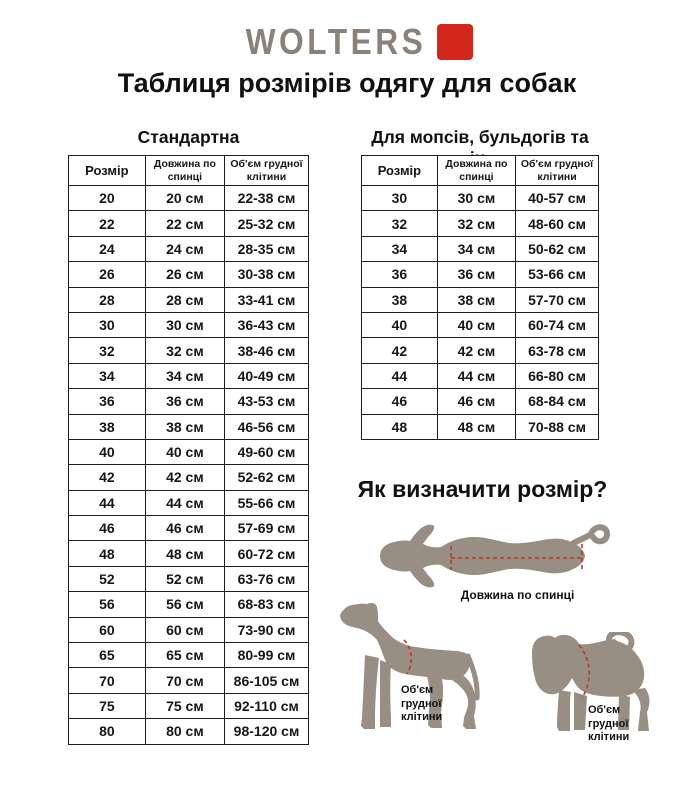 The image size is (694, 800). I want to click on table-row: 40 40 см 60-74 см, so click(480, 325).